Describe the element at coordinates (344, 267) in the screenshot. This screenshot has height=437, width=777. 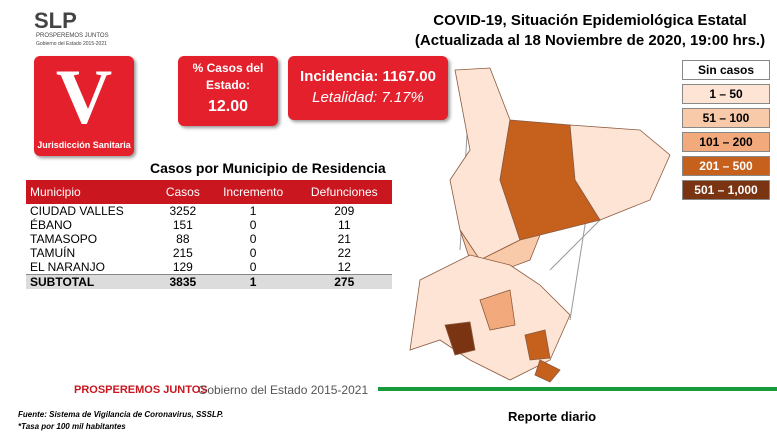
I see `table-cell: 12` at that location.